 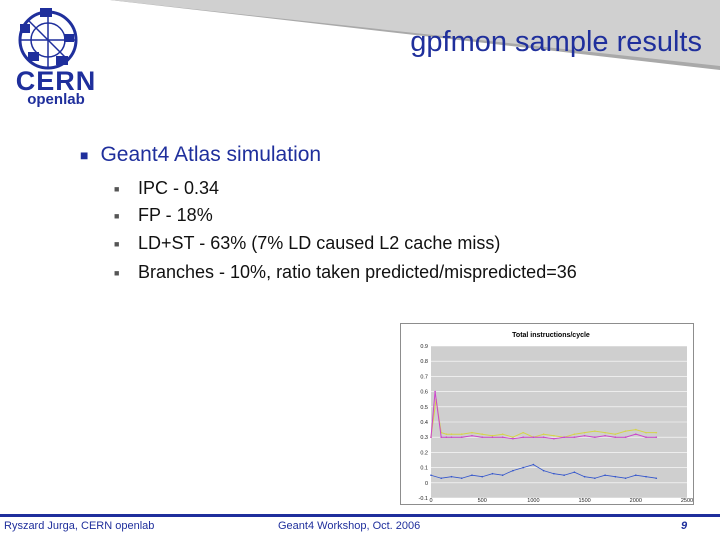 What do you see at coordinates (79, 526) in the screenshot?
I see `footer-author: Ryszard Jurga, CERN openlab` at bounding box center [79, 526].